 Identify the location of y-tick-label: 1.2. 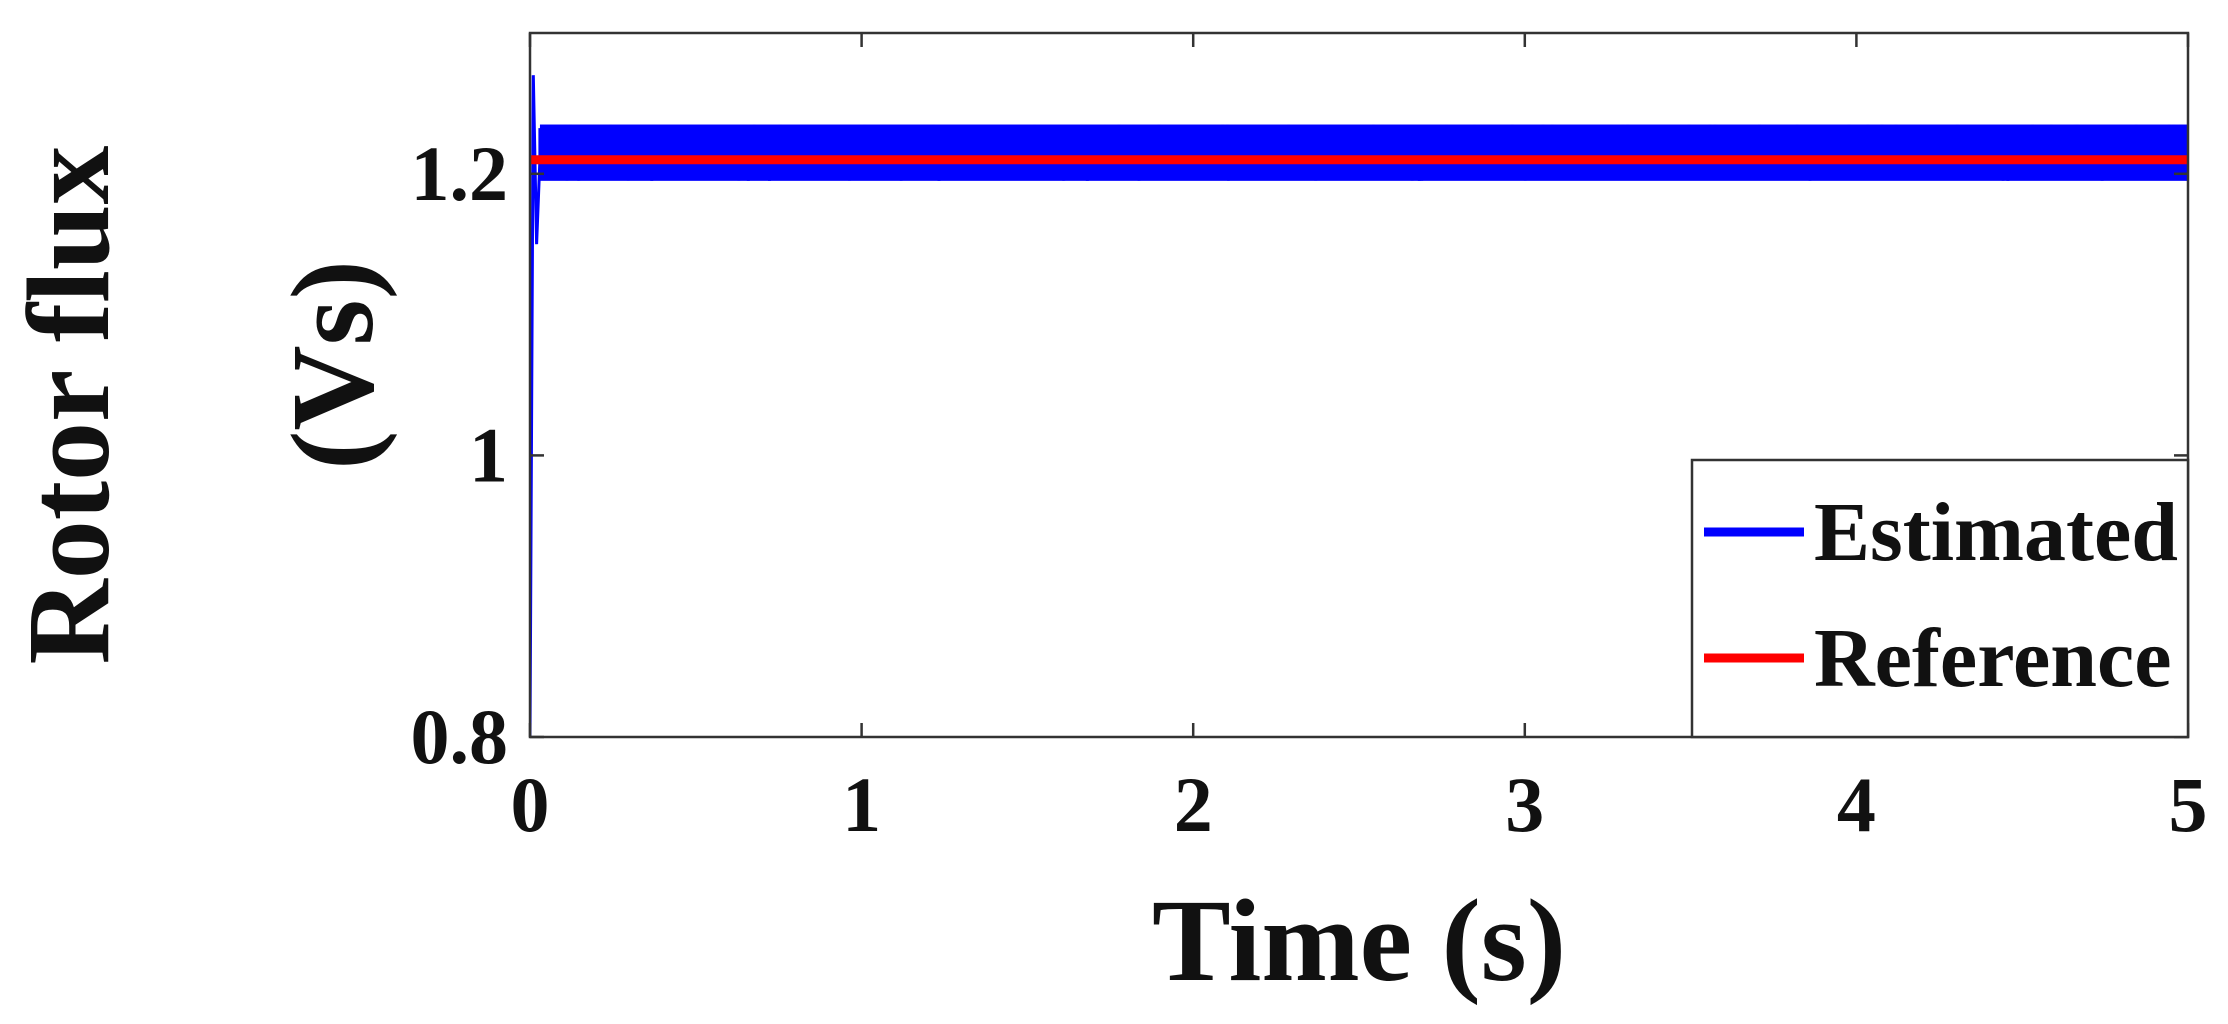
(460, 173).